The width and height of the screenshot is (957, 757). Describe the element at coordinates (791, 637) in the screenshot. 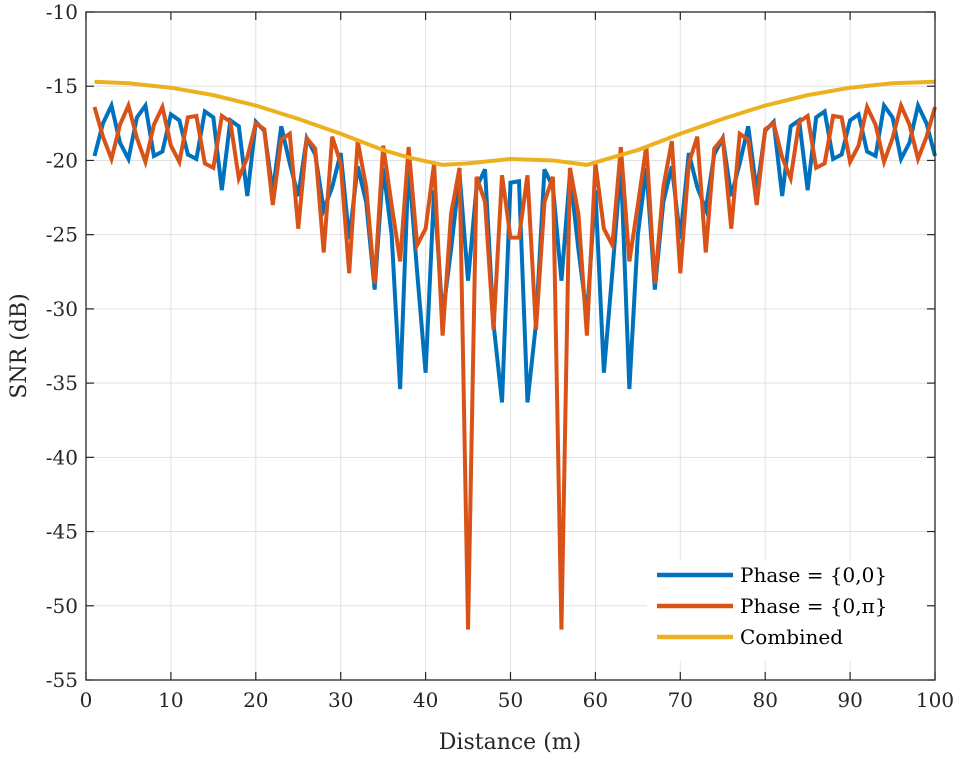

I see `legend-label-combined: Combined` at that location.